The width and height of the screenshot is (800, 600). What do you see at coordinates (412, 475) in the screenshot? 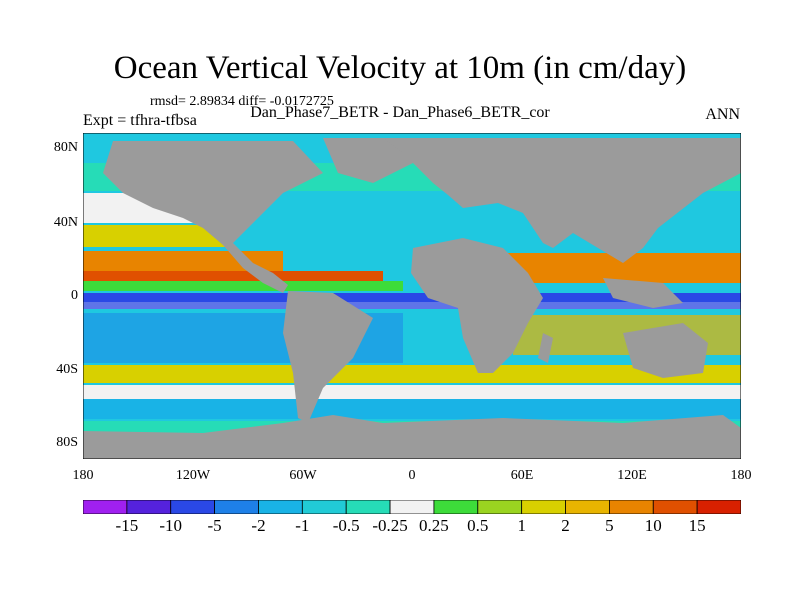
I see `x-tick-0: 0` at bounding box center [412, 475].